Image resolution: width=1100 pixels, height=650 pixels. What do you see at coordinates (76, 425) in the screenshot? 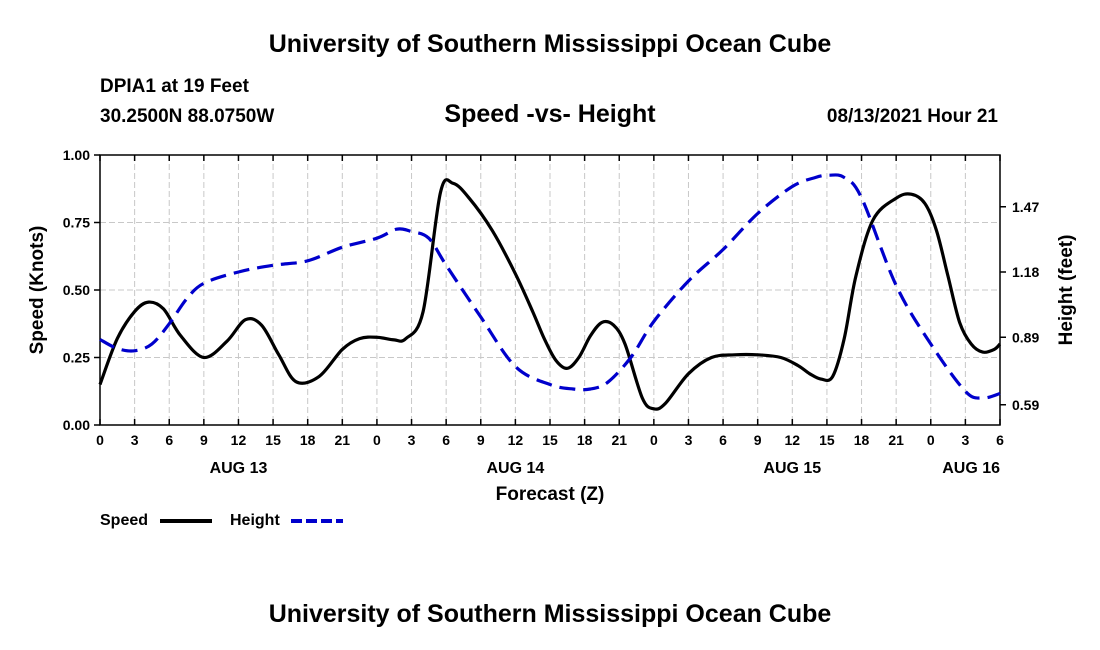
I see `y-tick-label: 0.00` at bounding box center [76, 425].